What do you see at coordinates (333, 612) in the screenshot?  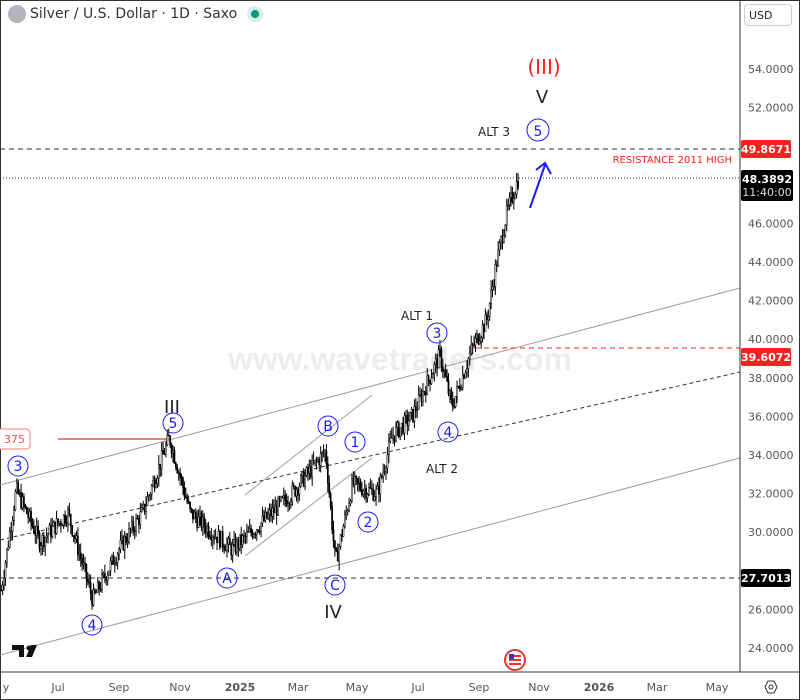 I see `label-IV: IV` at bounding box center [333, 612].